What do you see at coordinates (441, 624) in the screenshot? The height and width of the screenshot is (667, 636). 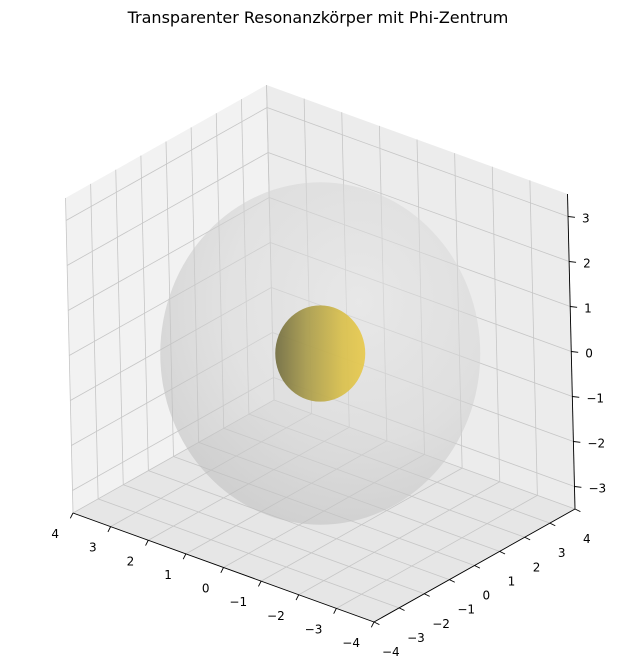 I see `y-tick-label: −2` at bounding box center [441, 624].